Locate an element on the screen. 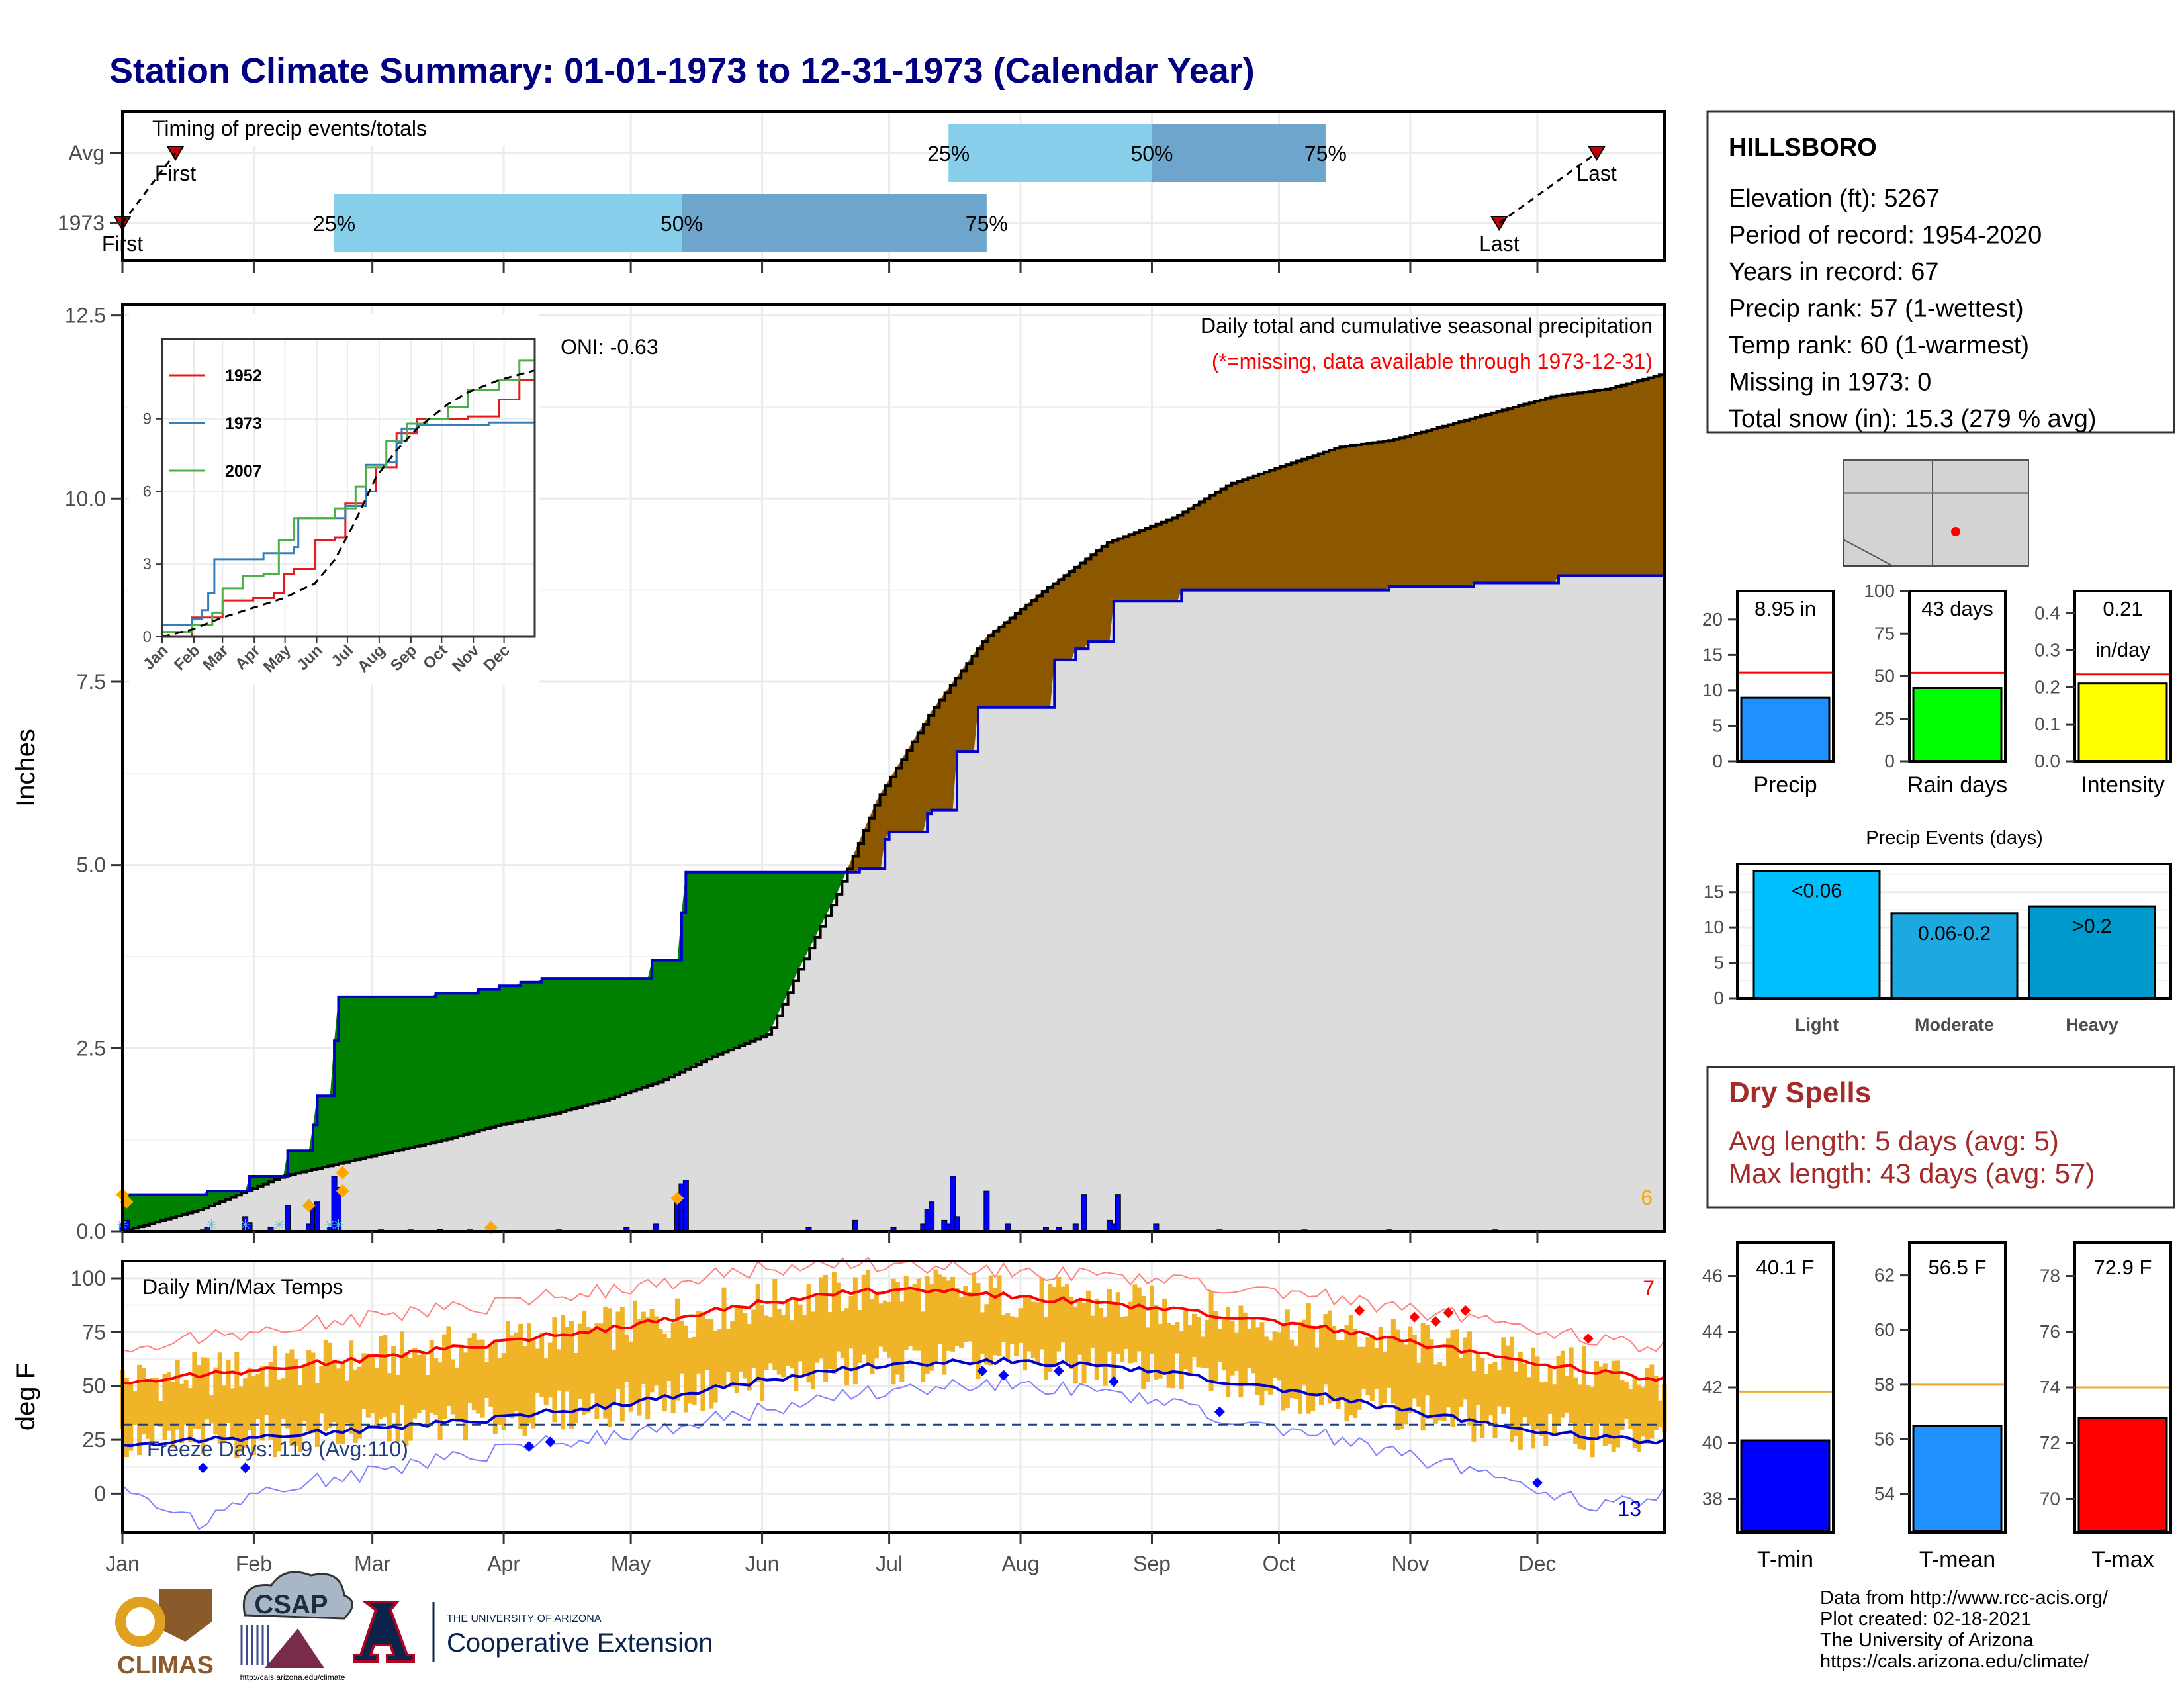 The image size is (2184, 1688). mini-border is located at coordinates (2122, 676).